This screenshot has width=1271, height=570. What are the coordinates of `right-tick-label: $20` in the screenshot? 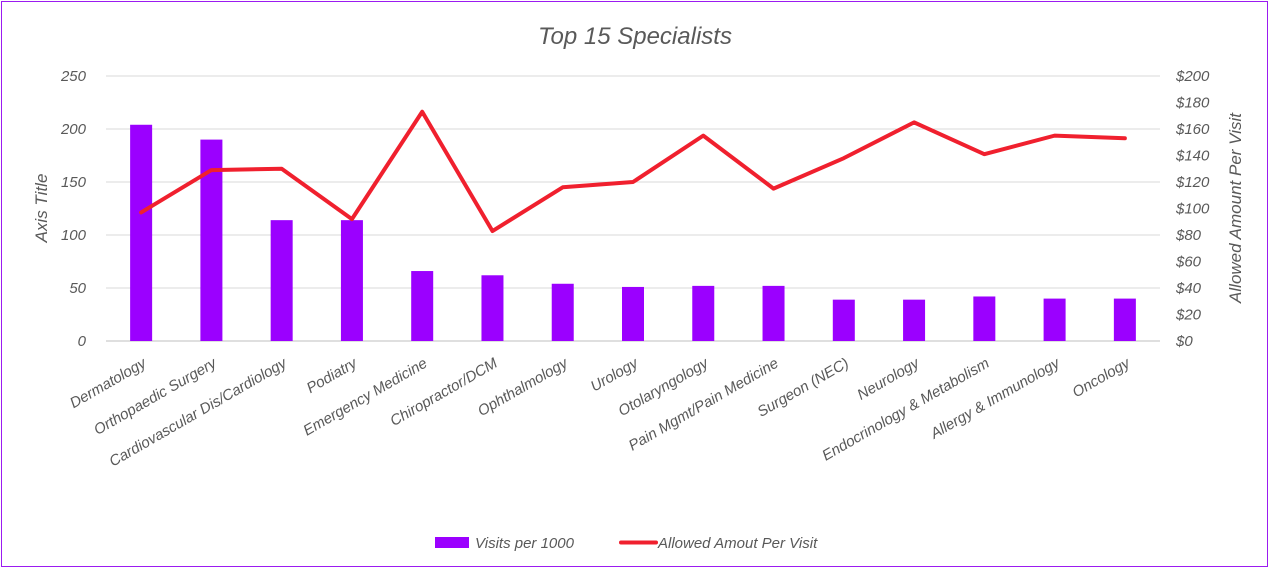 It's located at (1188, 315).